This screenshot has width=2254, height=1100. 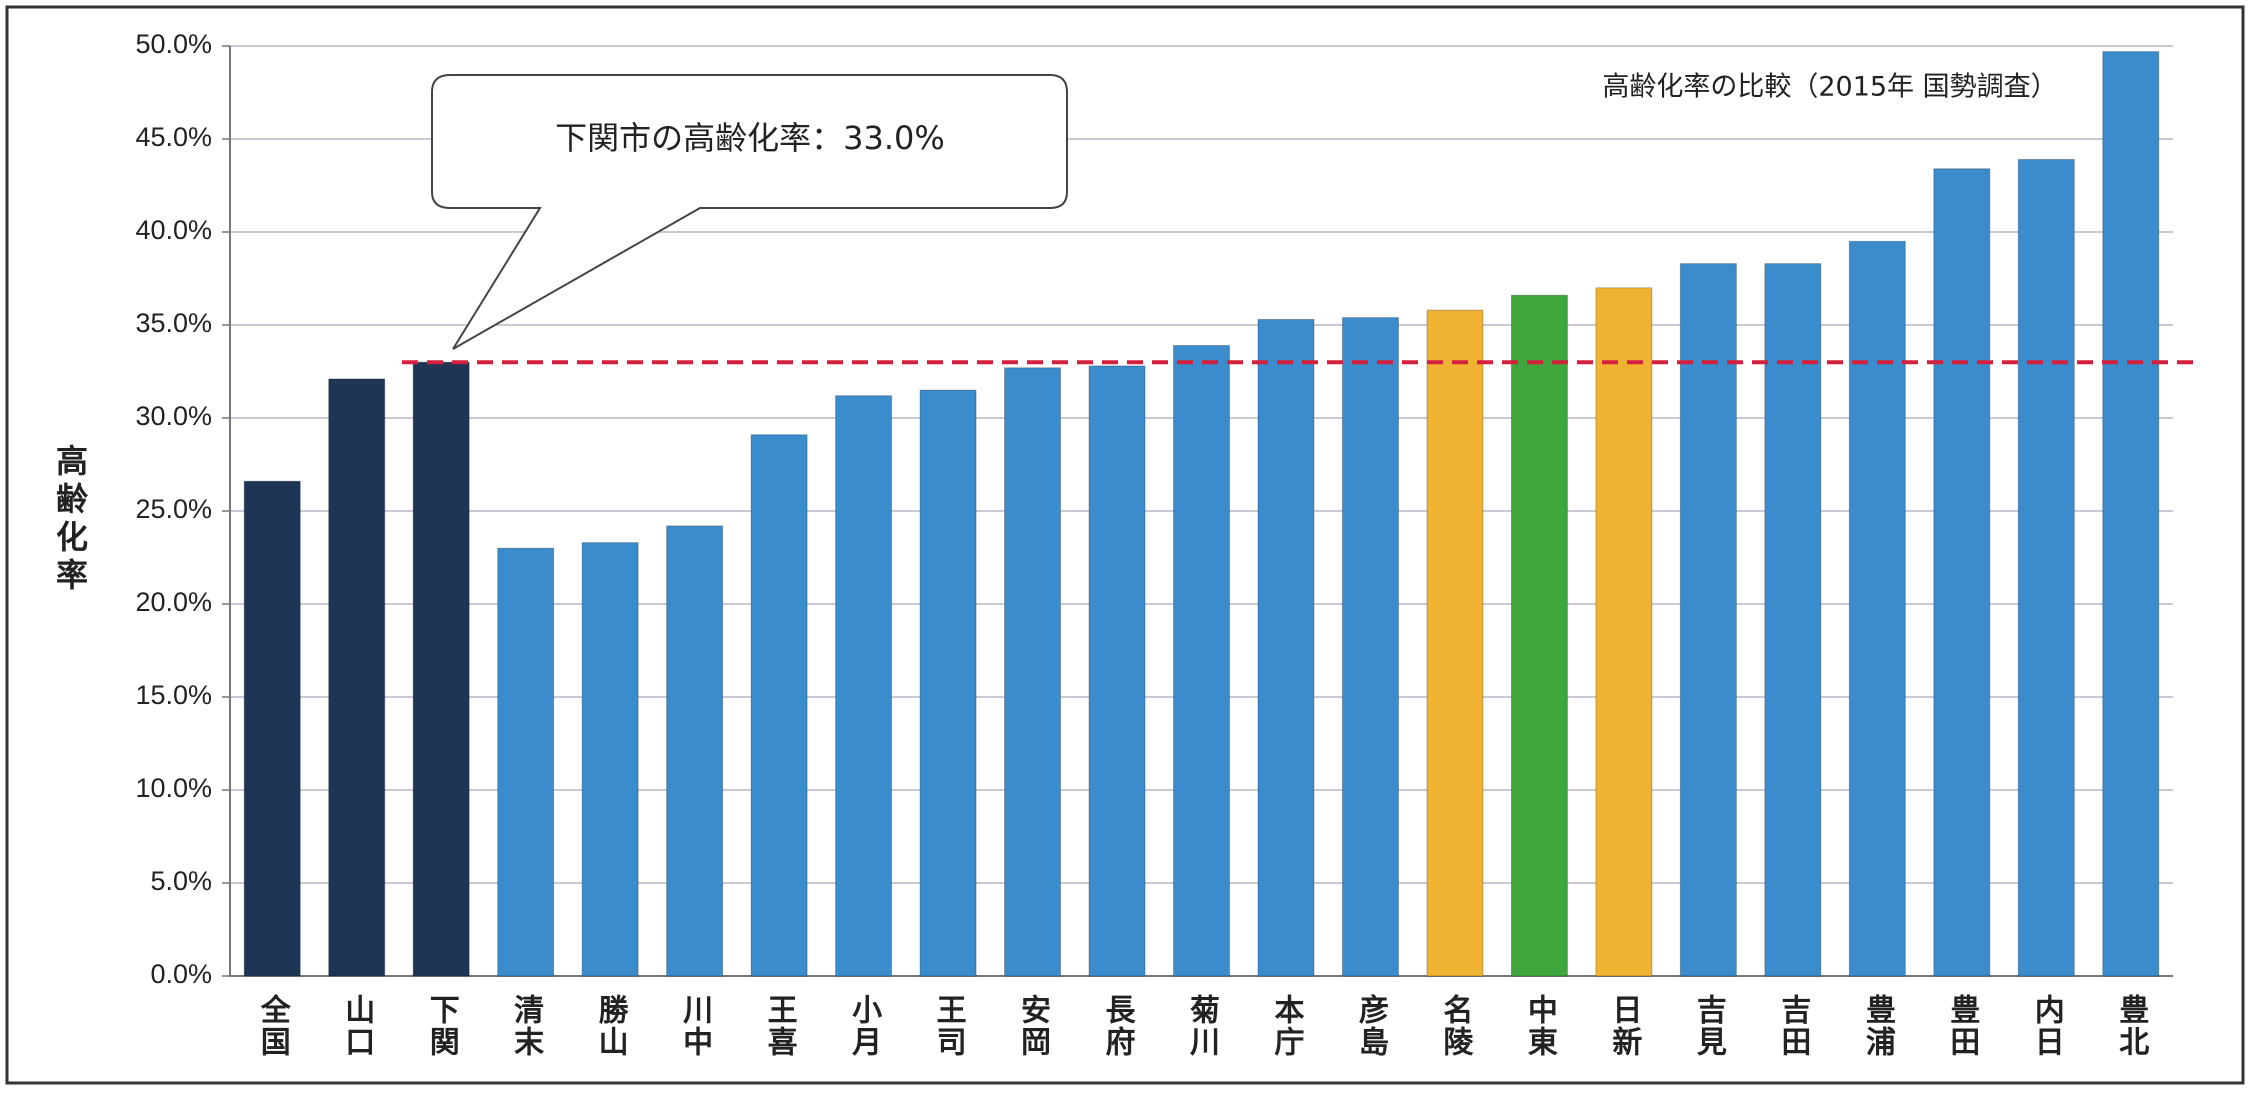 I want to click on chart-title: 高齢化率の比較（2015年 国勢調査）, so click(x=1829, y=87).